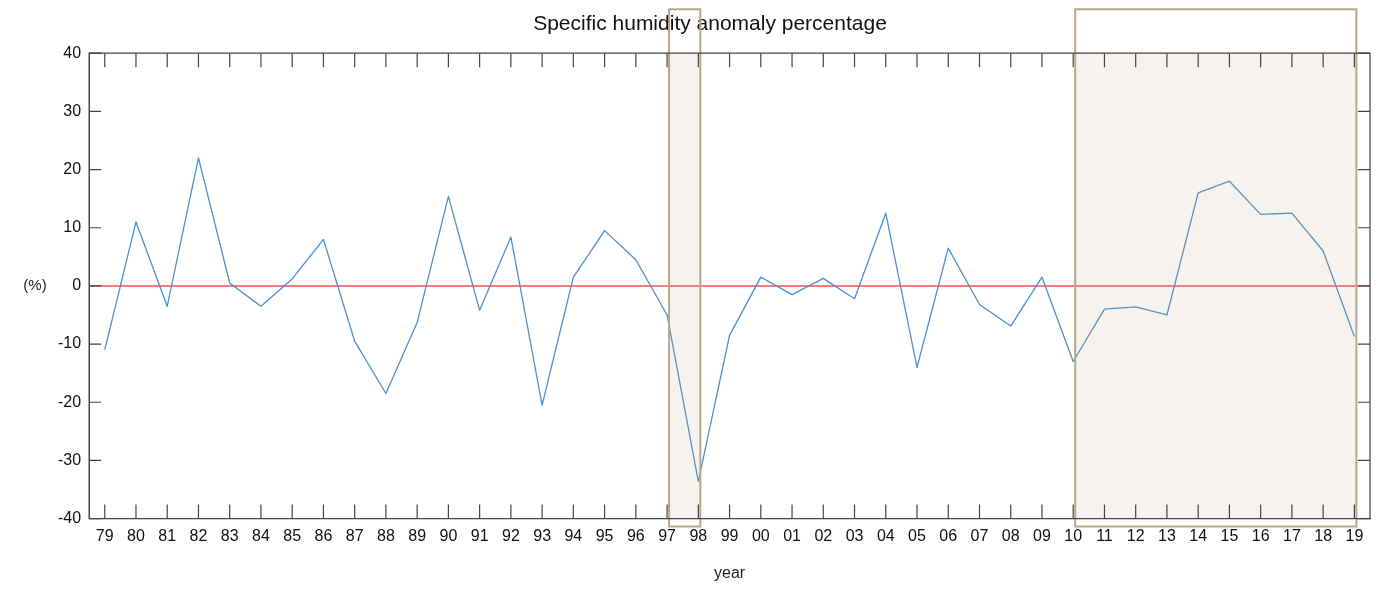 The height and width of the screenshot is (591, 1380). Describe the element at coordinates (136, 535) in the screenshot. I see `x-tick-label: 80` at that location.